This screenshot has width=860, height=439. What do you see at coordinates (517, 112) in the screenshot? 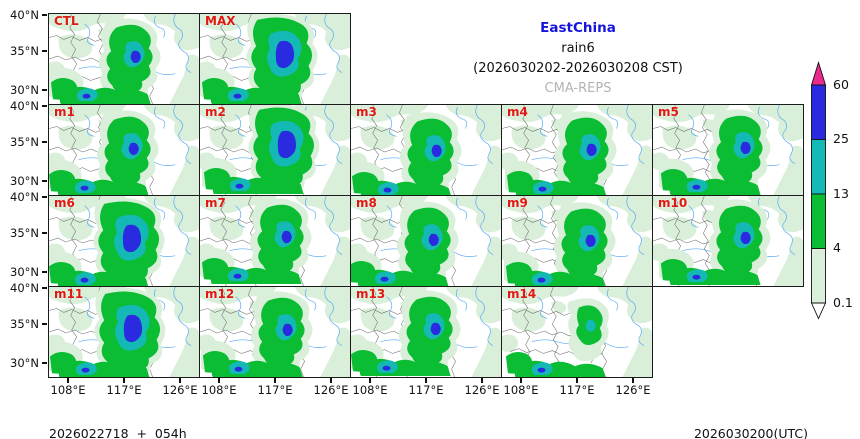
I see `panel-label: m4` at bounding box center [517, 112].